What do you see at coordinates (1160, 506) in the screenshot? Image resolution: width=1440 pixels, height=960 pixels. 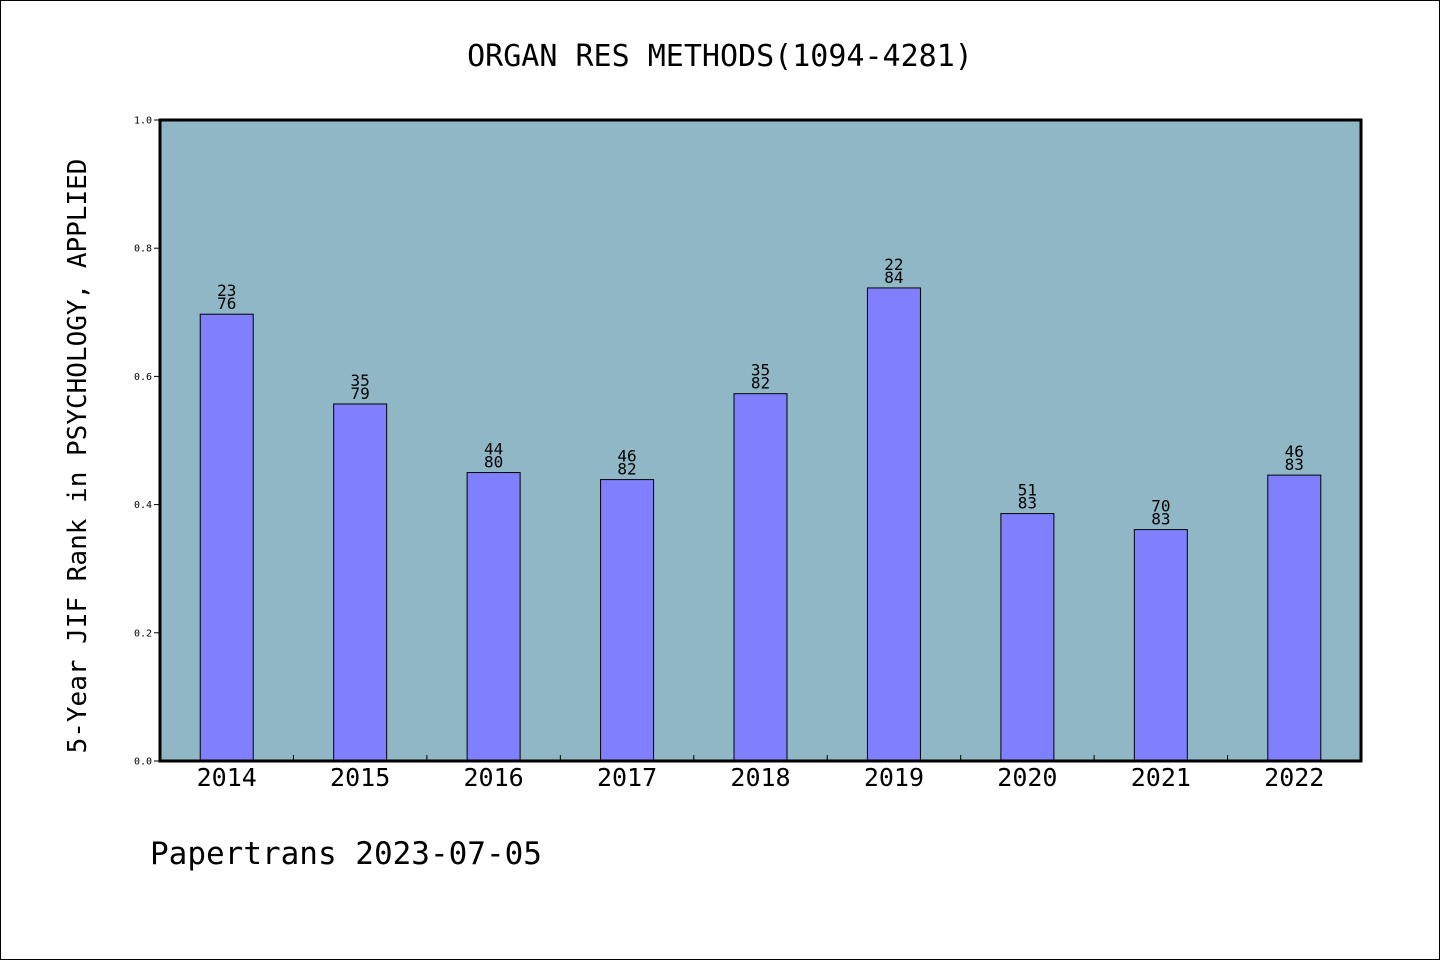 I see `data-label-rank: 70` at bounding box center [1160, 506].